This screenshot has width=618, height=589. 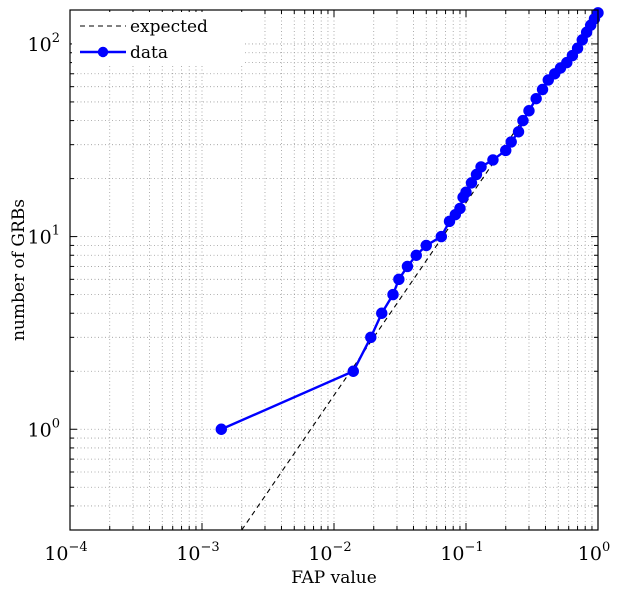 I want to click on x-tick-label: 10⁻¹, so click(x=461, y=552).